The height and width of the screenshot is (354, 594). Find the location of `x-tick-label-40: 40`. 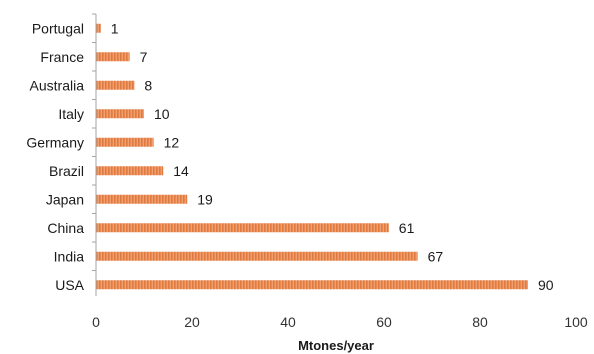

x-tick-label-40: 40 is located at coordinates (288, 322).